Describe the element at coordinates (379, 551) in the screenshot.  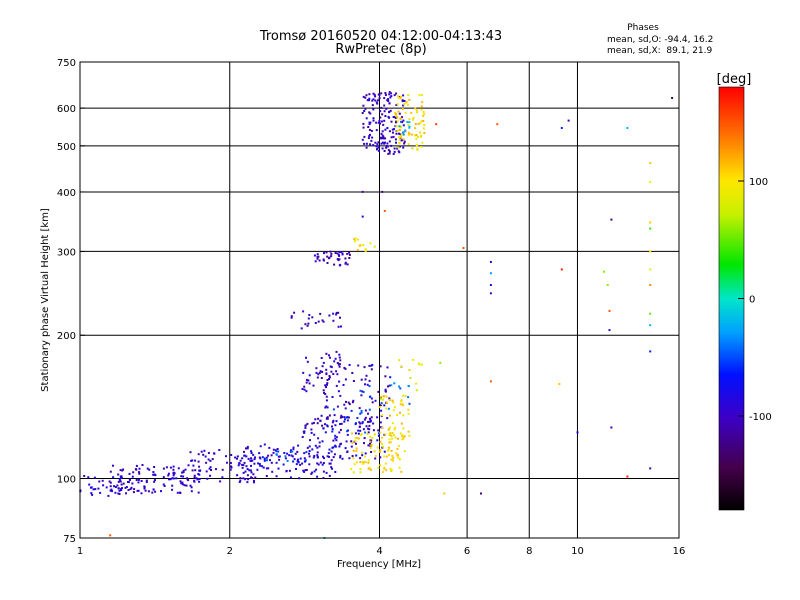
I see `x-tick-label: 4` at that location.